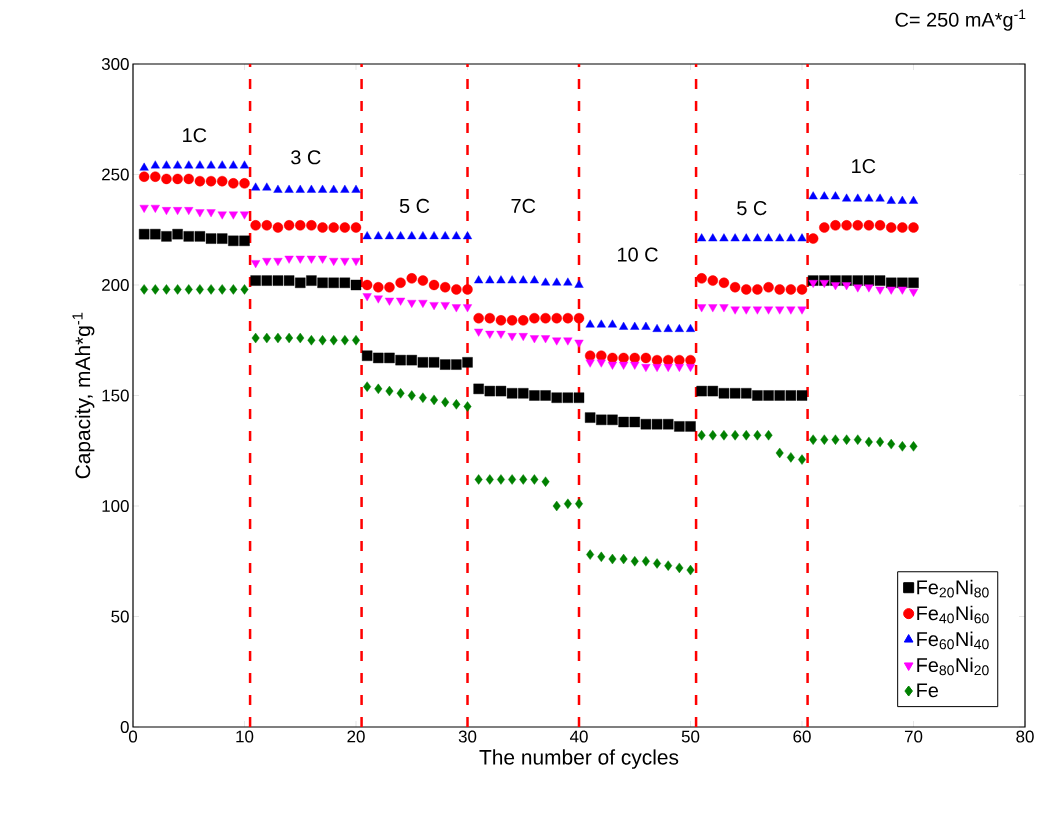 This screenshot has width=1043, height=821. Describe the element at coordinates (953, 666) in the screenshot. I see `legend-label: Fe$_{80}$Ni$_{20}$` at that location.